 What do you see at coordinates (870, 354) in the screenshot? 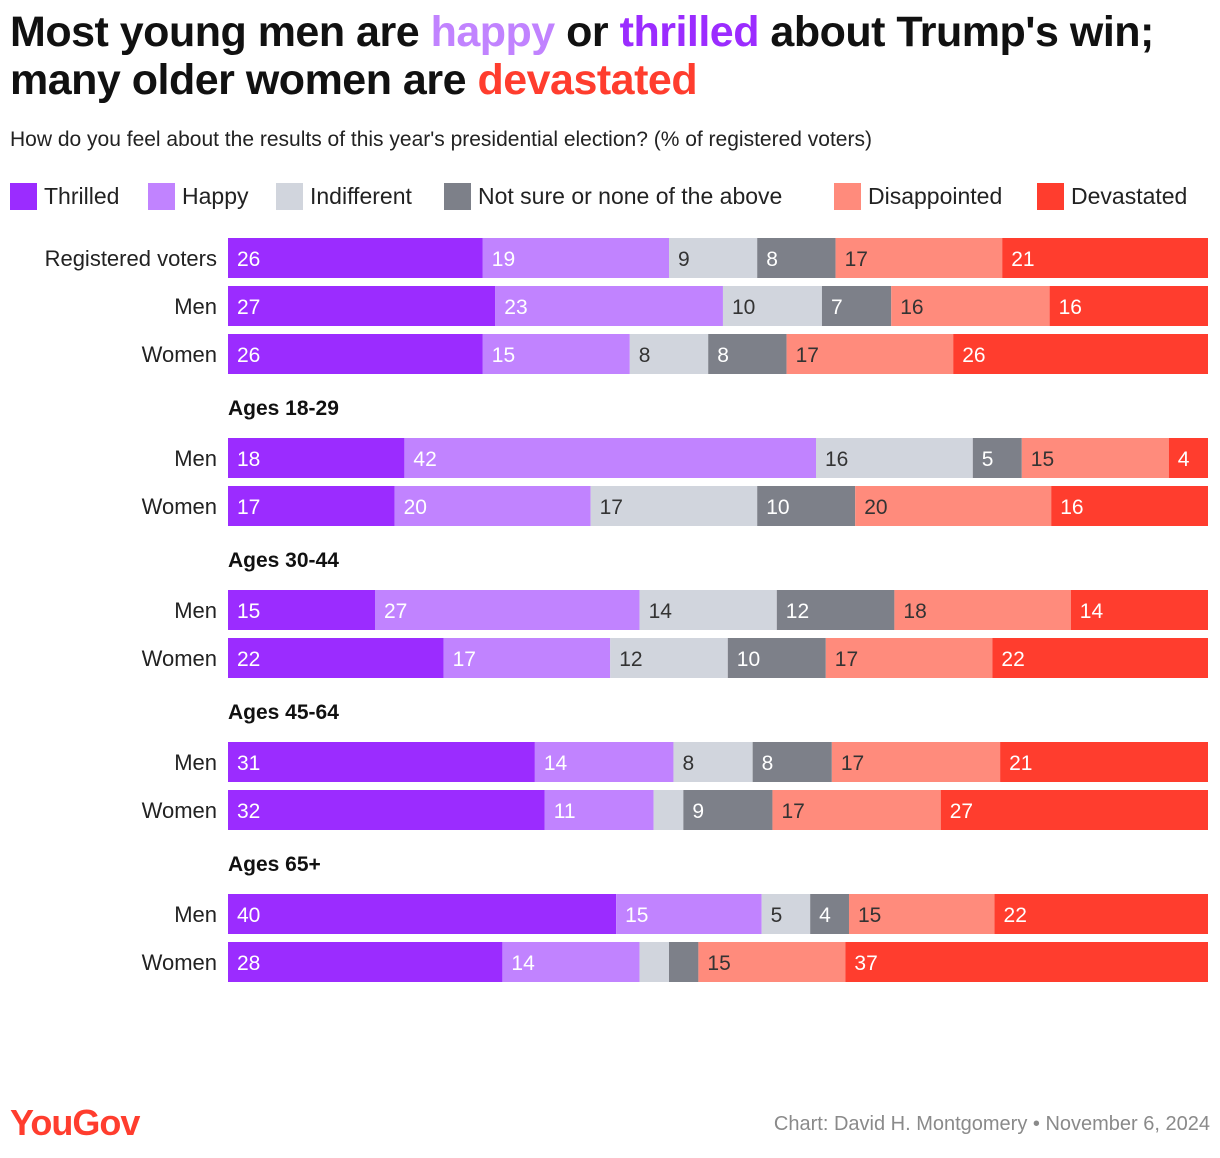
I see `bar-segment-overall-women-disappointed` at bounding box center [870, 354].